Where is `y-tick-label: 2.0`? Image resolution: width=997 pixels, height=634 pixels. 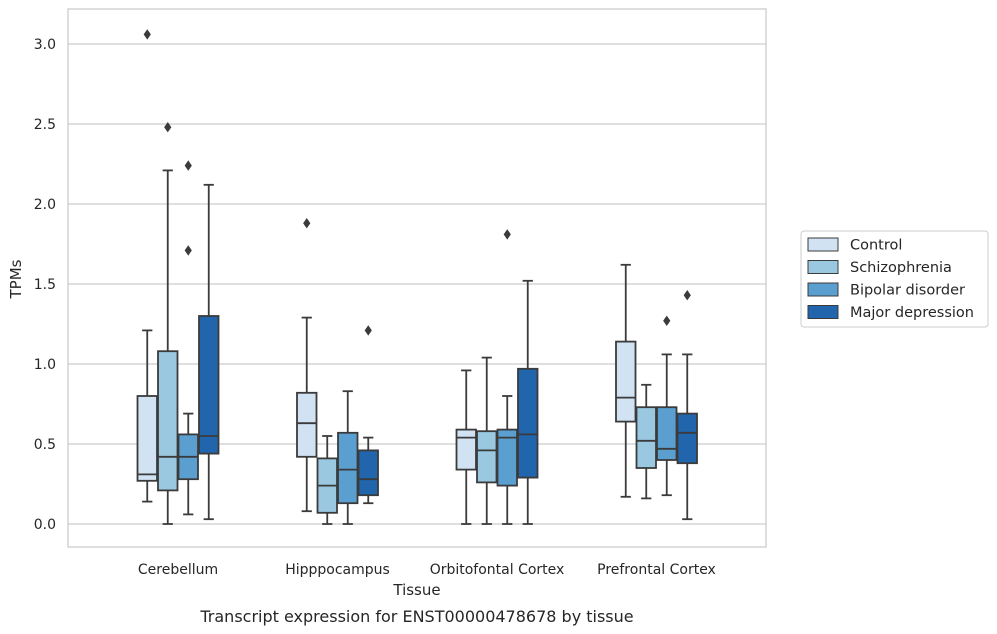
y-tick-label: 2.0 is located at coordinates (45, 205).